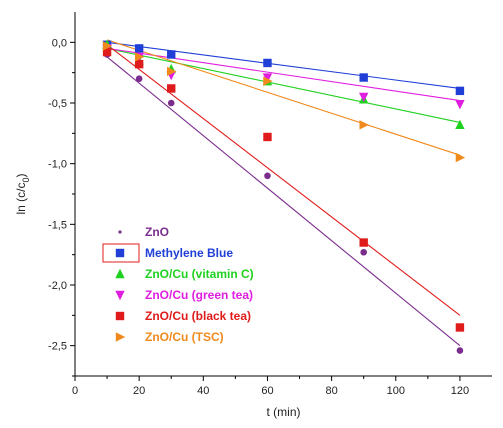  Describe the element at coordinates (26, 179) in the screenshot. I see `y-axis-title-subscript: 0` at that location.